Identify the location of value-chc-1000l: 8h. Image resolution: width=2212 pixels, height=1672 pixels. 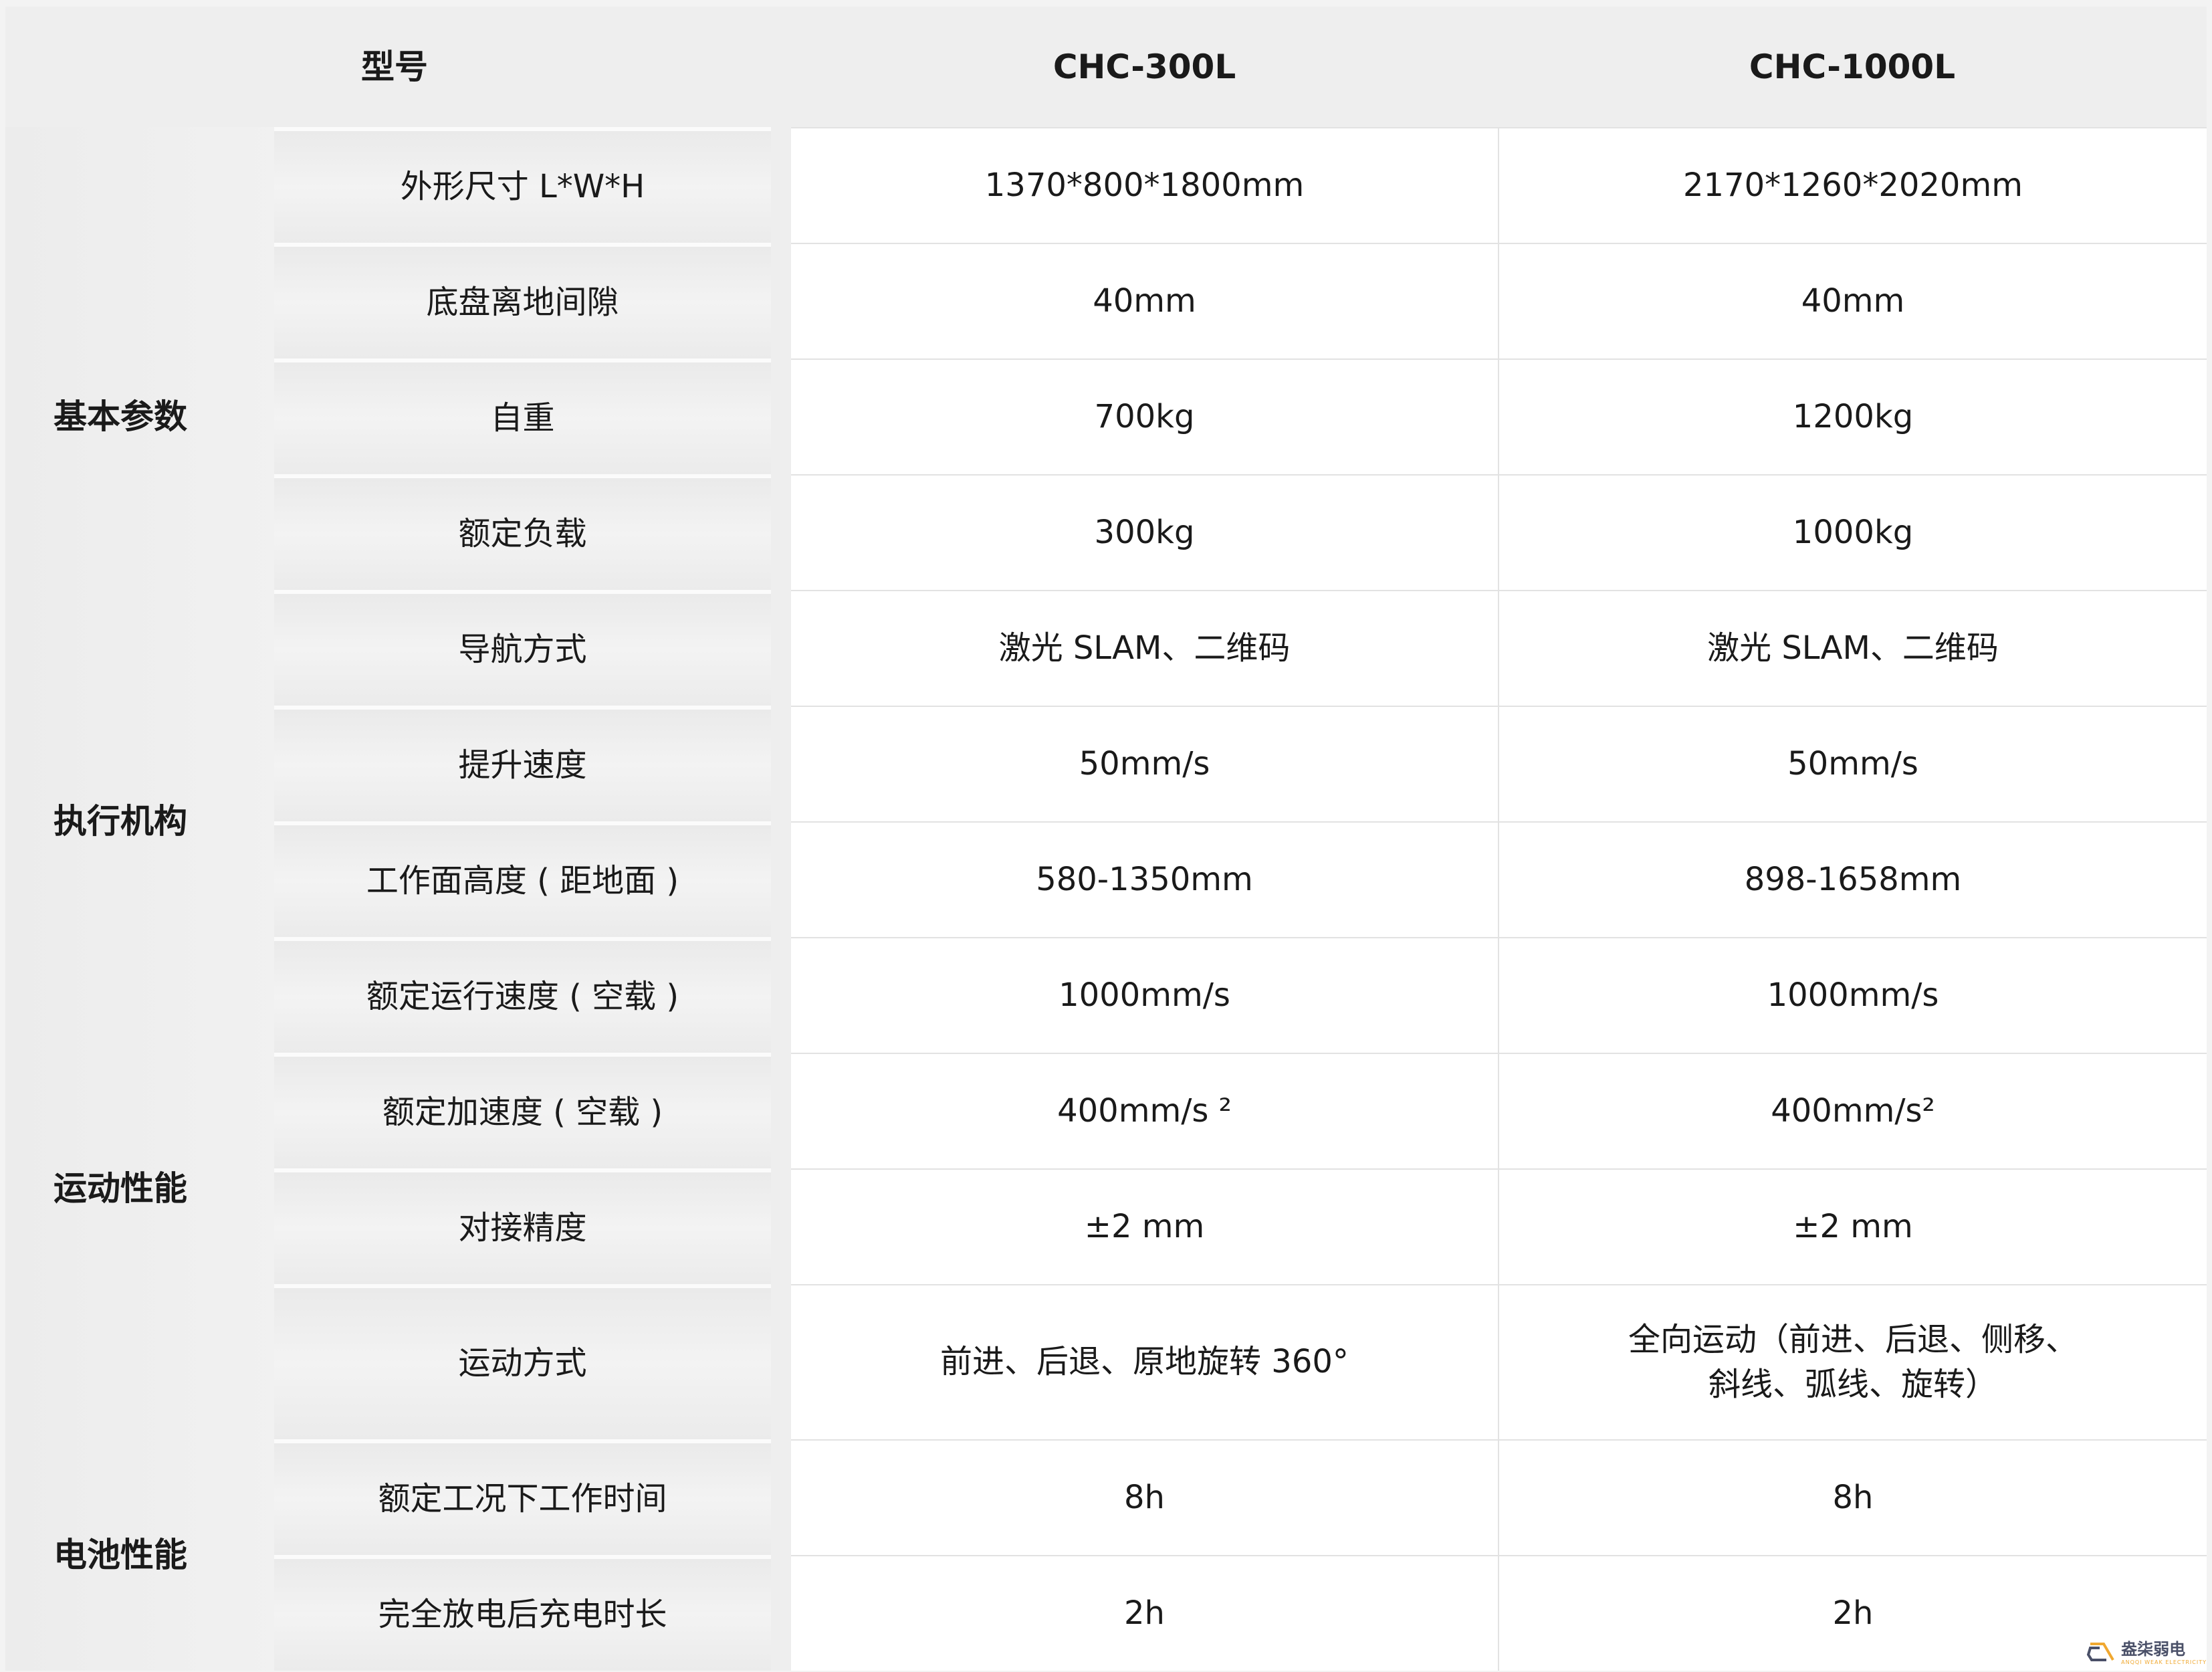
(1853, 1497).